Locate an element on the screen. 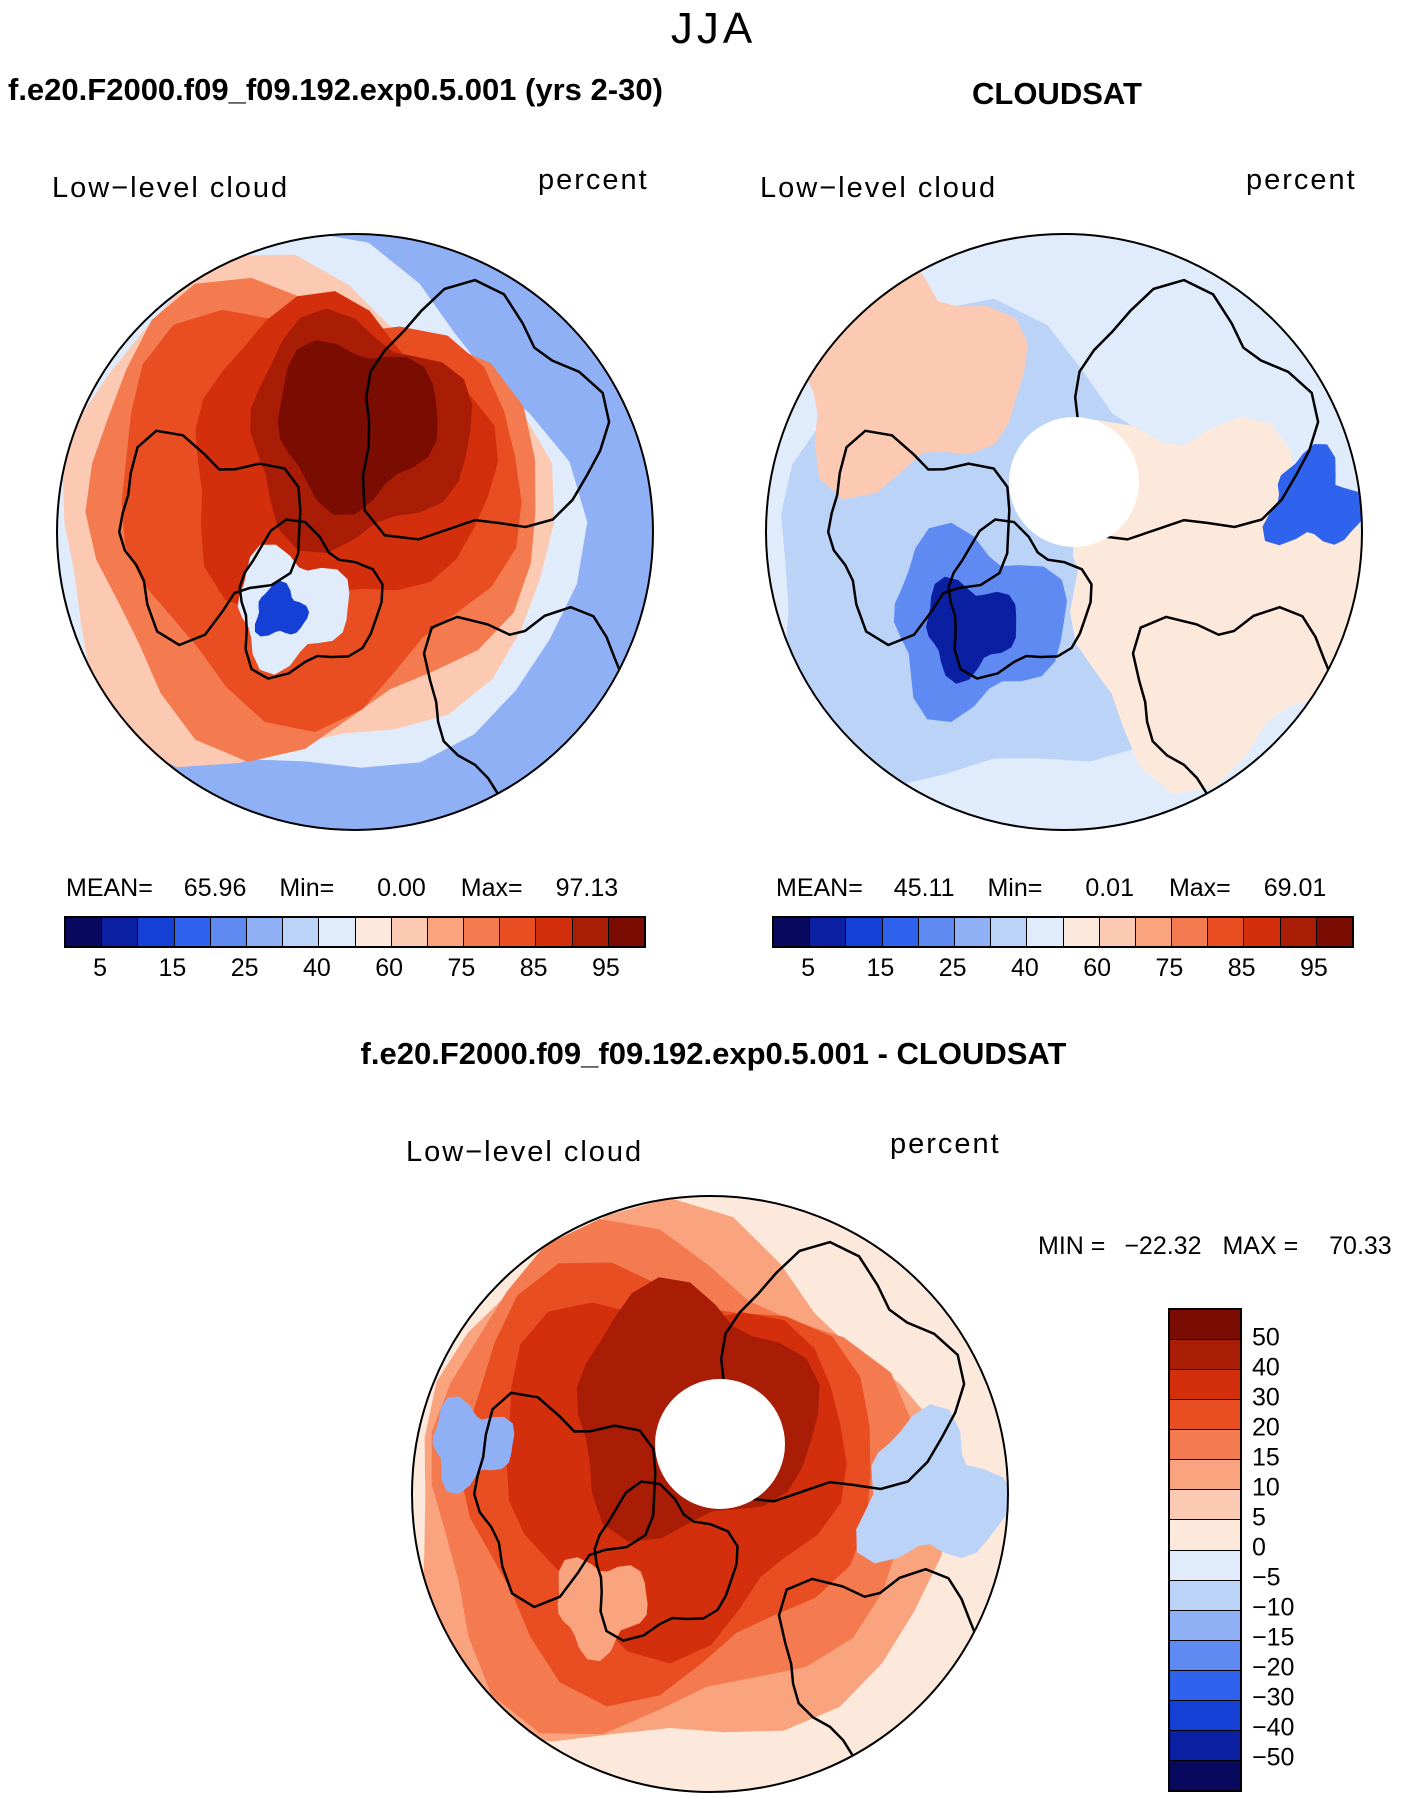  colorbar-tick-label: 10 is located at coordinates (1266, 1487).